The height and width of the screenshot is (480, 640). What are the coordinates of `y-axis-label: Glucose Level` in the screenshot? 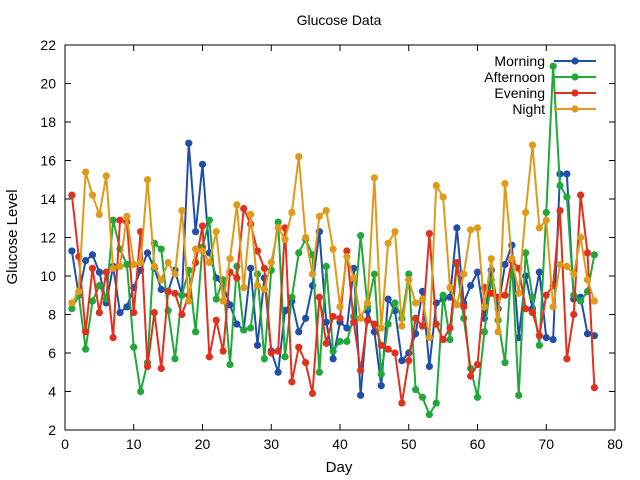 It's located at (12, 236).